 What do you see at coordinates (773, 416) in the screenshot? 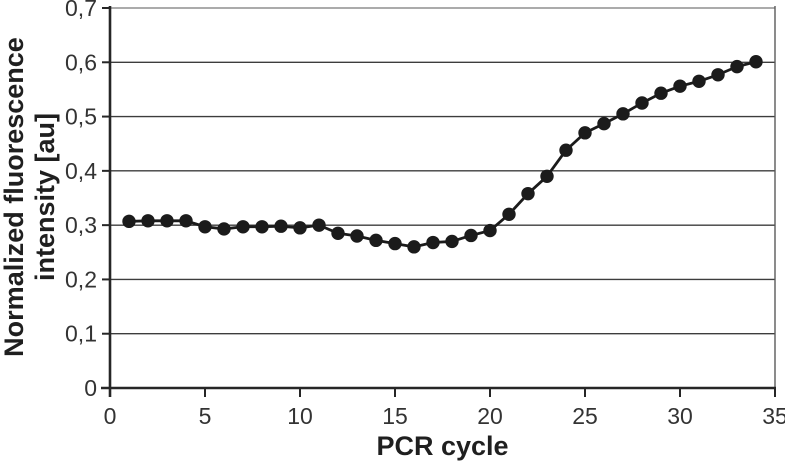
I see `x-tick-label: 35` at bounding box center [773, 416].